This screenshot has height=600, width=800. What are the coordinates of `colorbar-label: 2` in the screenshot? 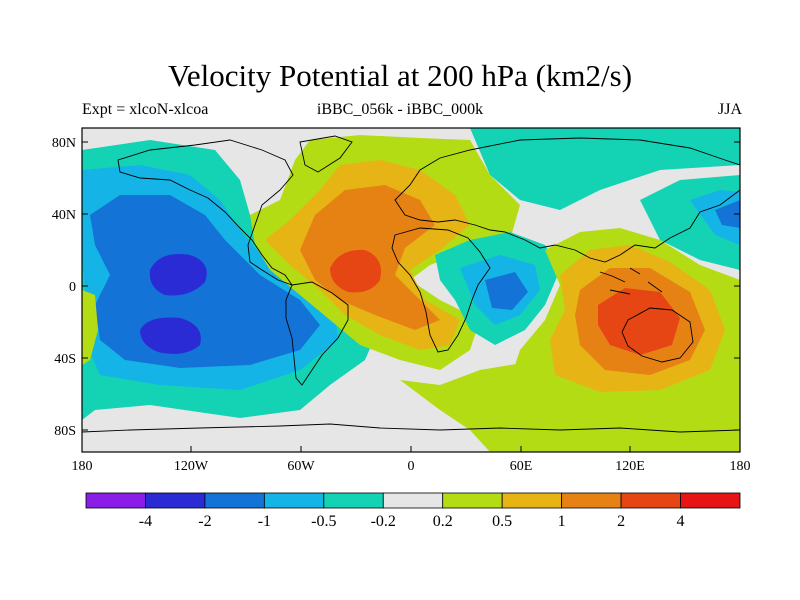 It's located at (621, 521).